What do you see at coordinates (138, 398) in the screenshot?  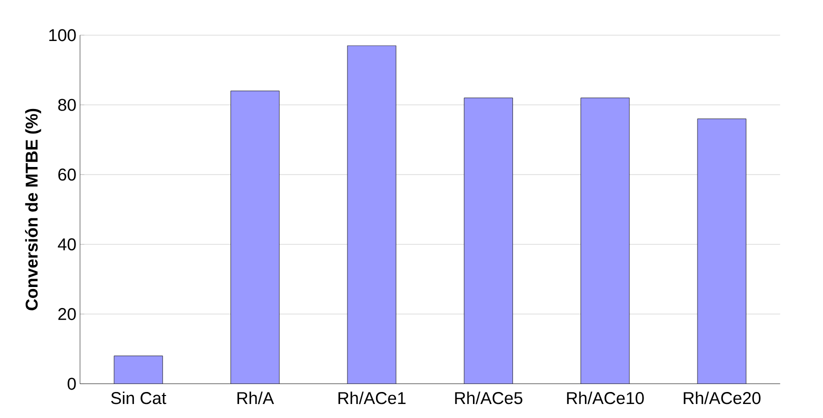 I see `x-tick-label: Sin Cat` at bounding box center [138, 398].